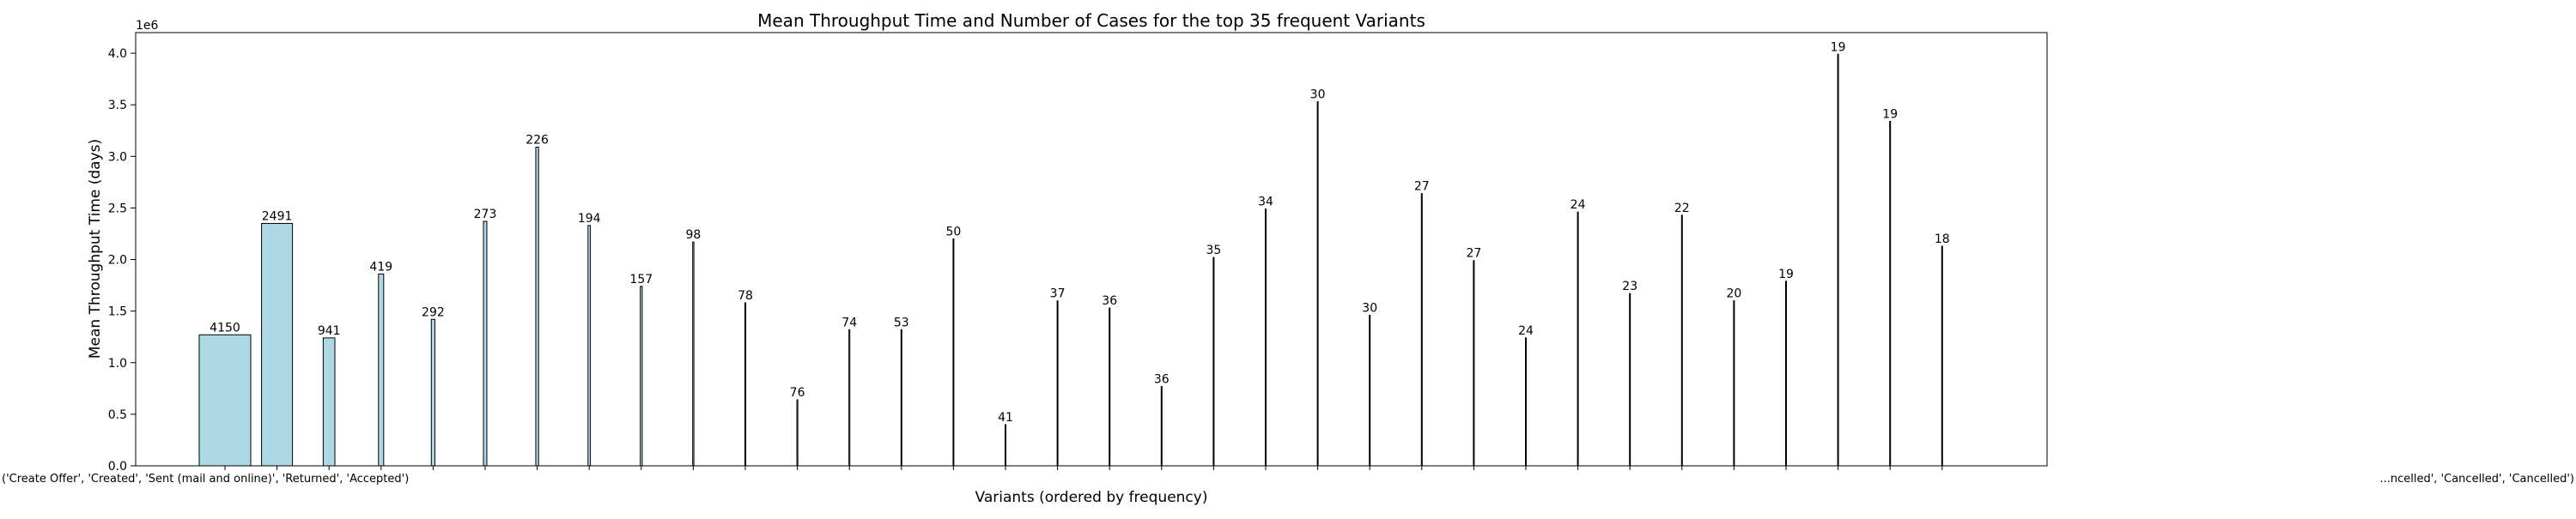 The height and width of the screenshot is (519, 2576). What do you see at coordinates (1682, 208) in the screenshot?
I see `bar-value-label: 22` at bounding box center [1682, 208].